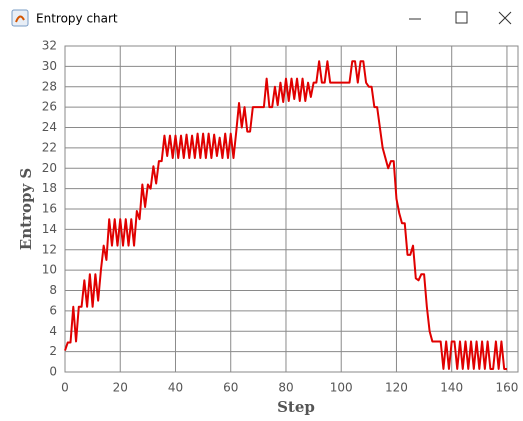  I want to click on x-tick-label: 140, so click(451, 388).